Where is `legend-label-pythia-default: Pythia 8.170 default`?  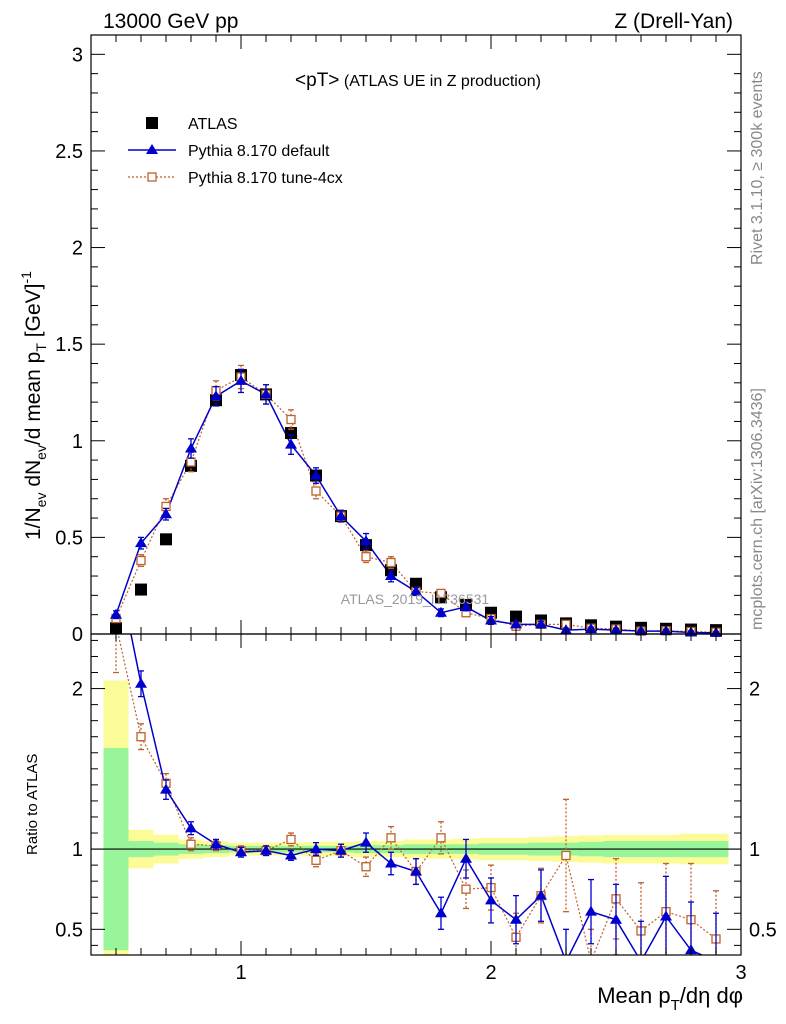
legend-label-pythia-default: Pythia 8.170 default is located at coordinates (259, 151).